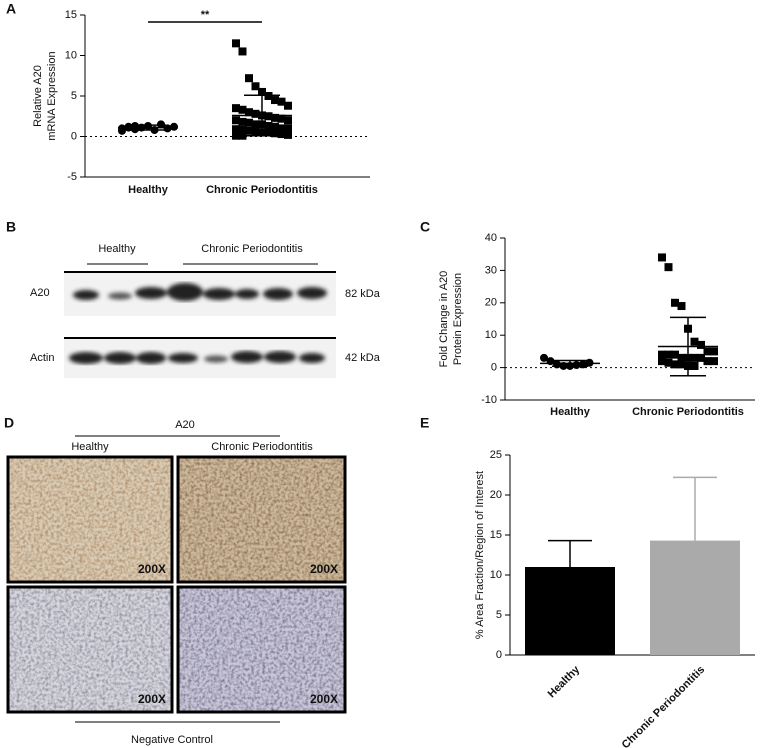  Describe the element at coordinates (491, 270) in the screenshot. I see `y-tick-label: 30` at that location.